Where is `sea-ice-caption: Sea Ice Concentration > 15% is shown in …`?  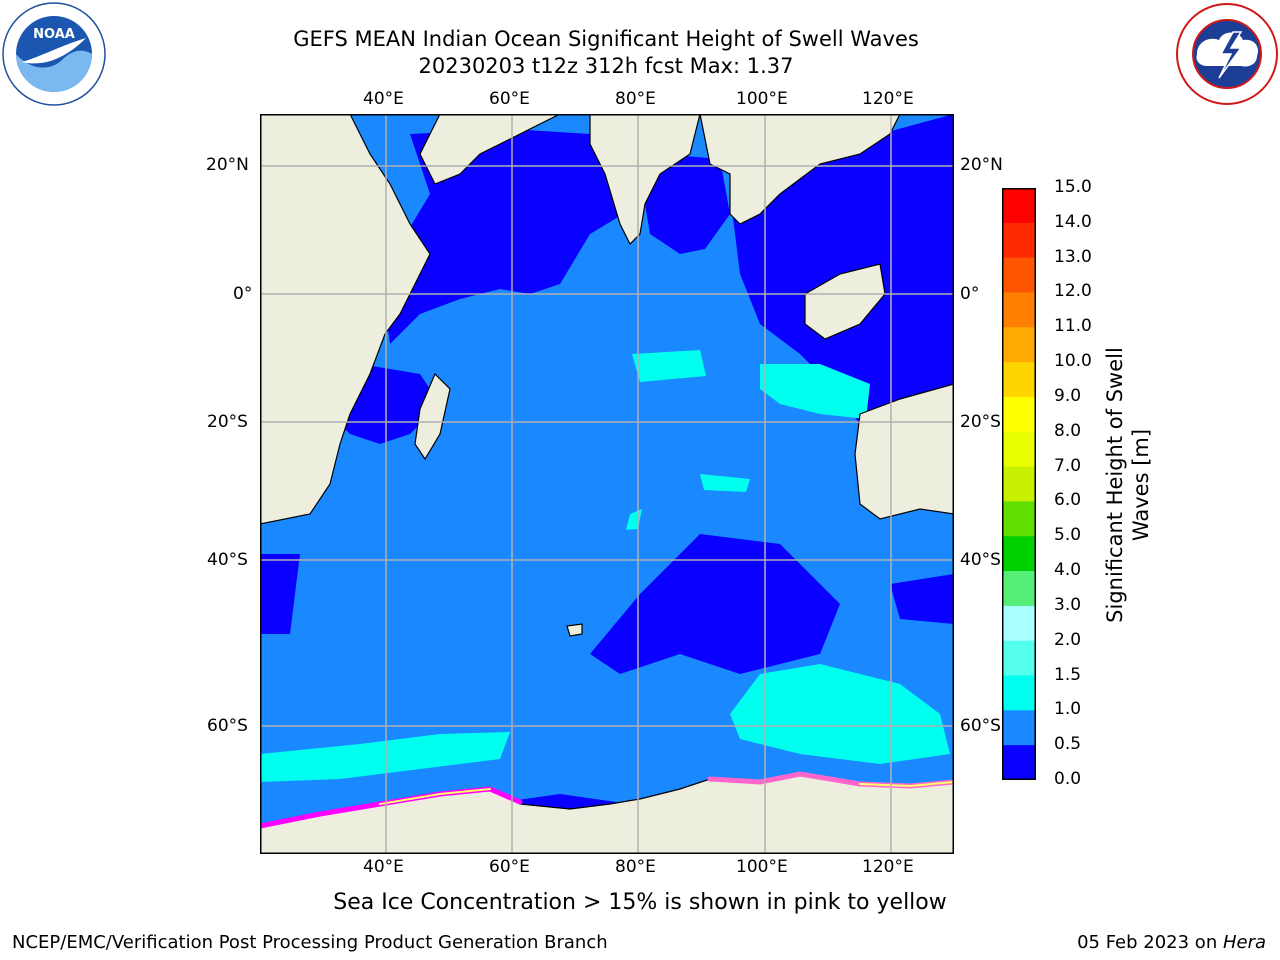 sea-ice-caption: Sea Ice Concentration > 15% is shown in … is located at coordinates (640, 902).